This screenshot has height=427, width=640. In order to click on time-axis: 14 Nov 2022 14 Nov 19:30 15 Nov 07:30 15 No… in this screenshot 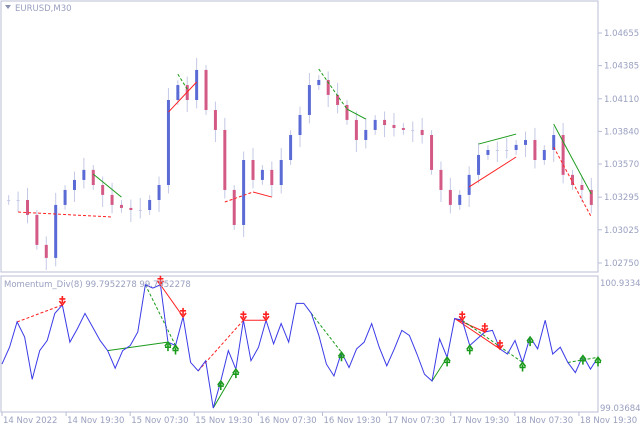, I will do `click(319, 419)`.